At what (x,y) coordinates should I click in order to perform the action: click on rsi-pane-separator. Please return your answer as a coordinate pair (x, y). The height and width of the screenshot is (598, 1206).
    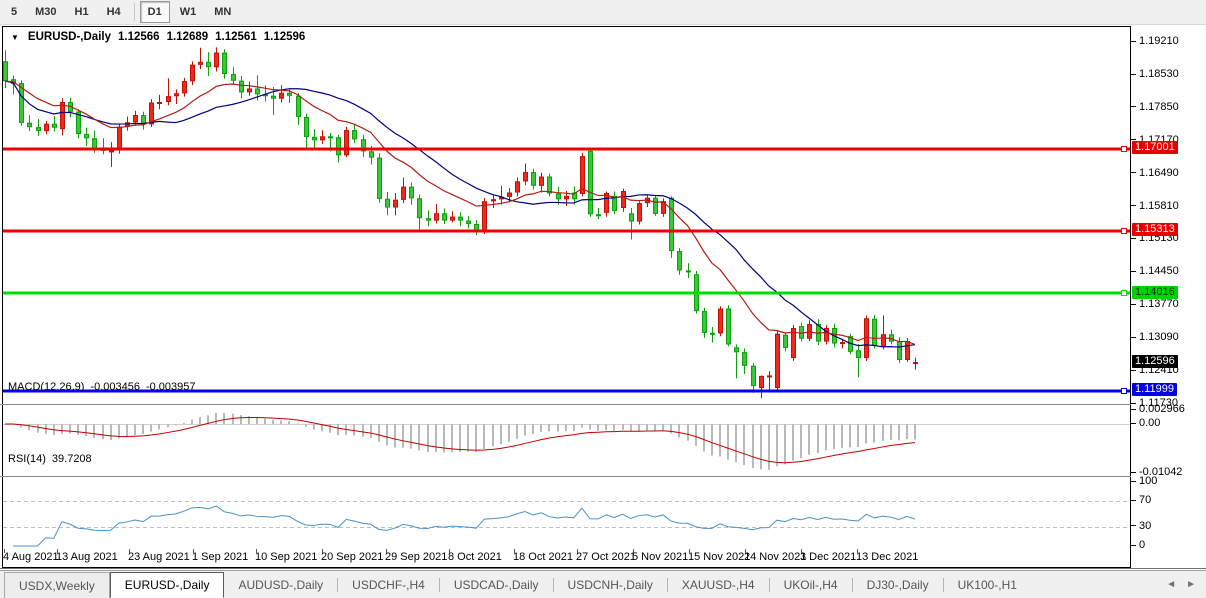
    Looking at the image, I should click on (603, 476).